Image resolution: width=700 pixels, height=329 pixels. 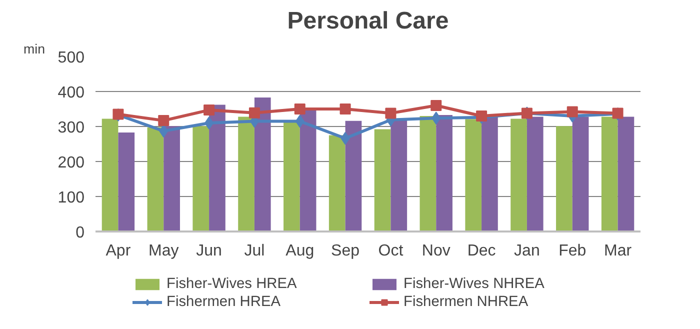 I want to click on y-tick-label: 400, so click(x=71, y=93).